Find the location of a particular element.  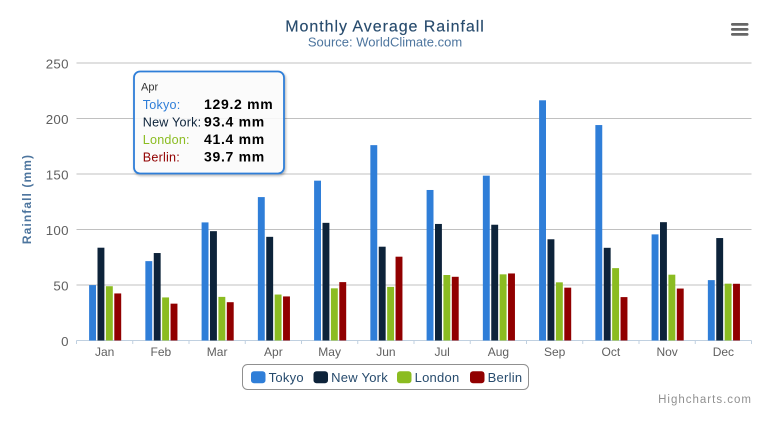

svg-text: Jul is located at coordinates (441, 352).